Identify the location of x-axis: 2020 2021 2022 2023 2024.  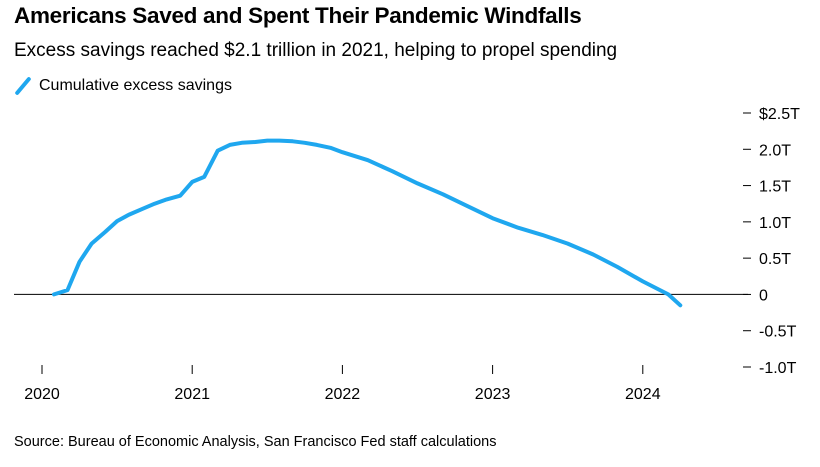
(342, 384).